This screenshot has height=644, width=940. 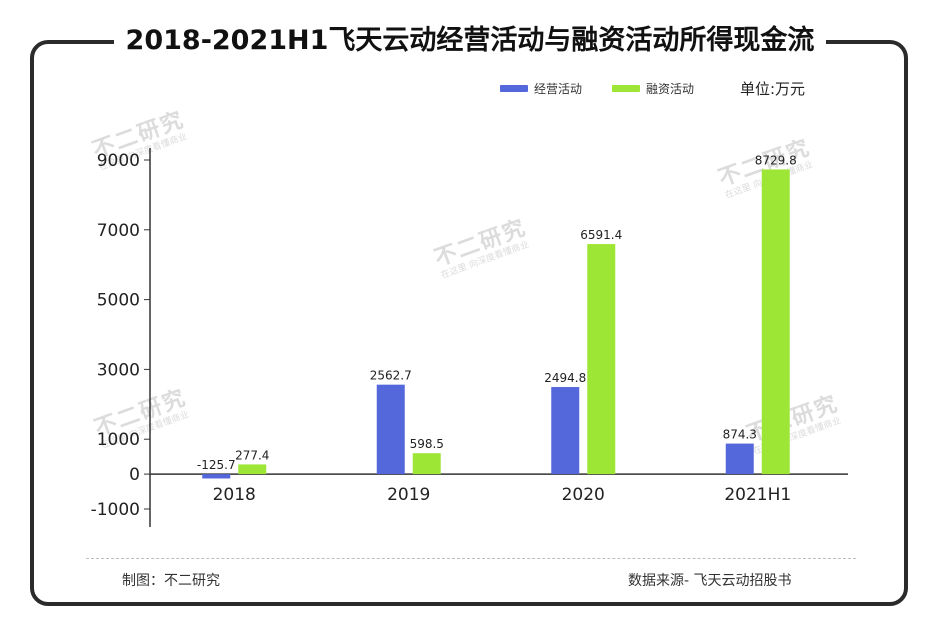 I want to click on data-label: 2494.8, so click(x=565, y=378).